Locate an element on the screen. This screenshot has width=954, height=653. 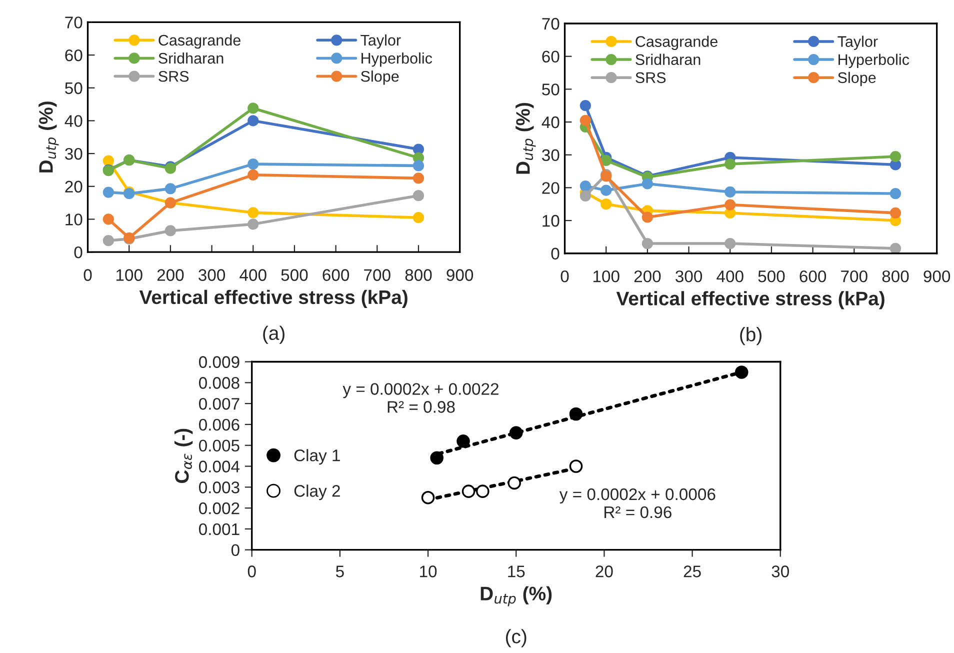
y-tick-label: 0.008 is located at coordinates (219, 383).